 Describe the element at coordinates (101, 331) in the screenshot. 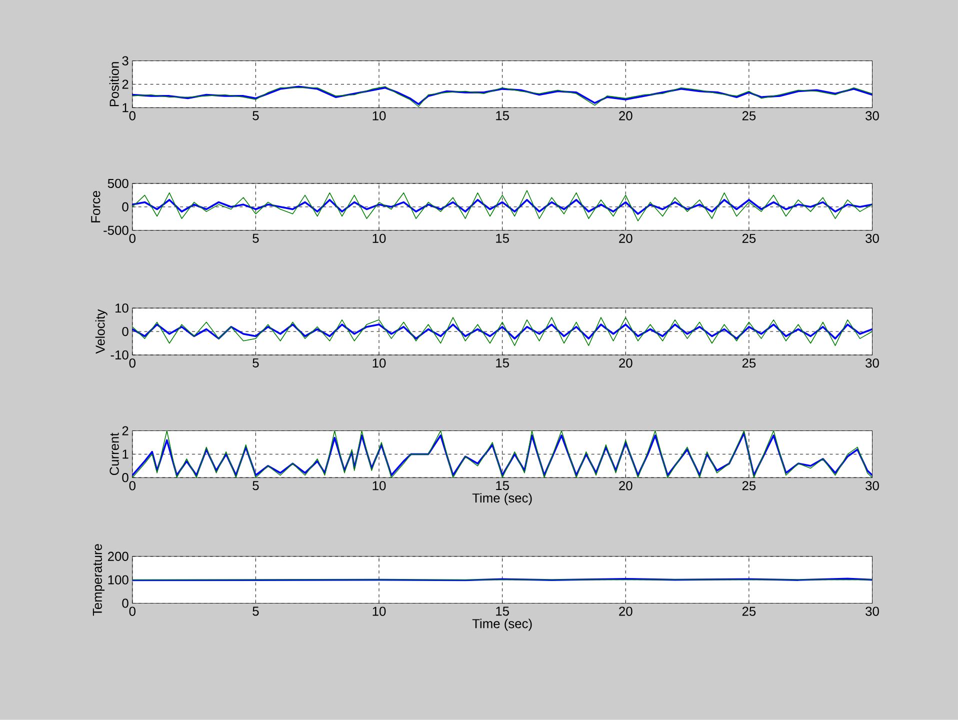

I see `y-axis-title: Velocity` at that location.